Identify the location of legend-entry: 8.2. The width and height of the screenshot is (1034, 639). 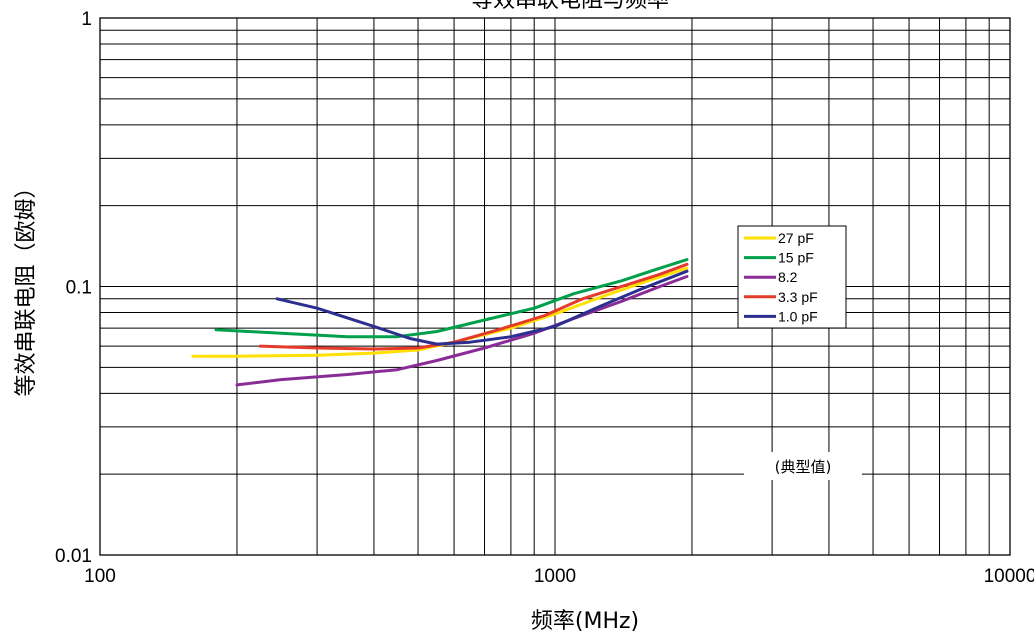
(788, 277).